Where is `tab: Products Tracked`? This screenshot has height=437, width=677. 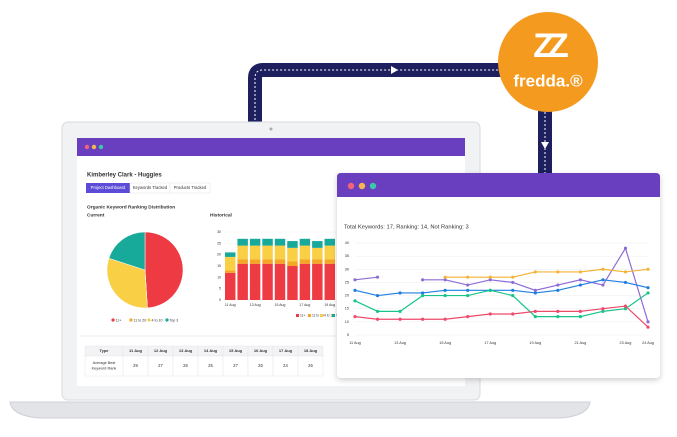 tab: Products Tracked is located at coordinates (190, 187).